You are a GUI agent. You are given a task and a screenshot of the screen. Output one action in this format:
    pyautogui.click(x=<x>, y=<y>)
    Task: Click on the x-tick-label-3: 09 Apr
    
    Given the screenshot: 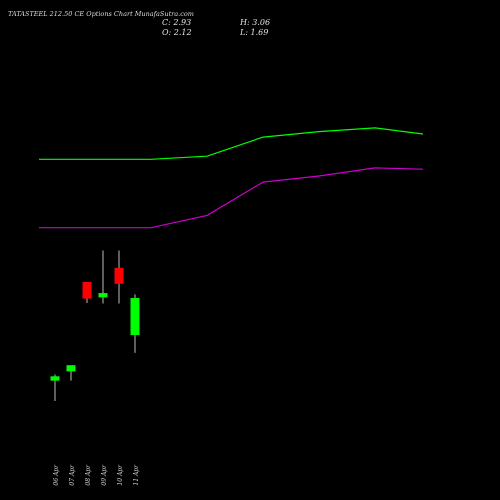 What is the action you would take?
    pyautogui.click(x=104, y=475)
    